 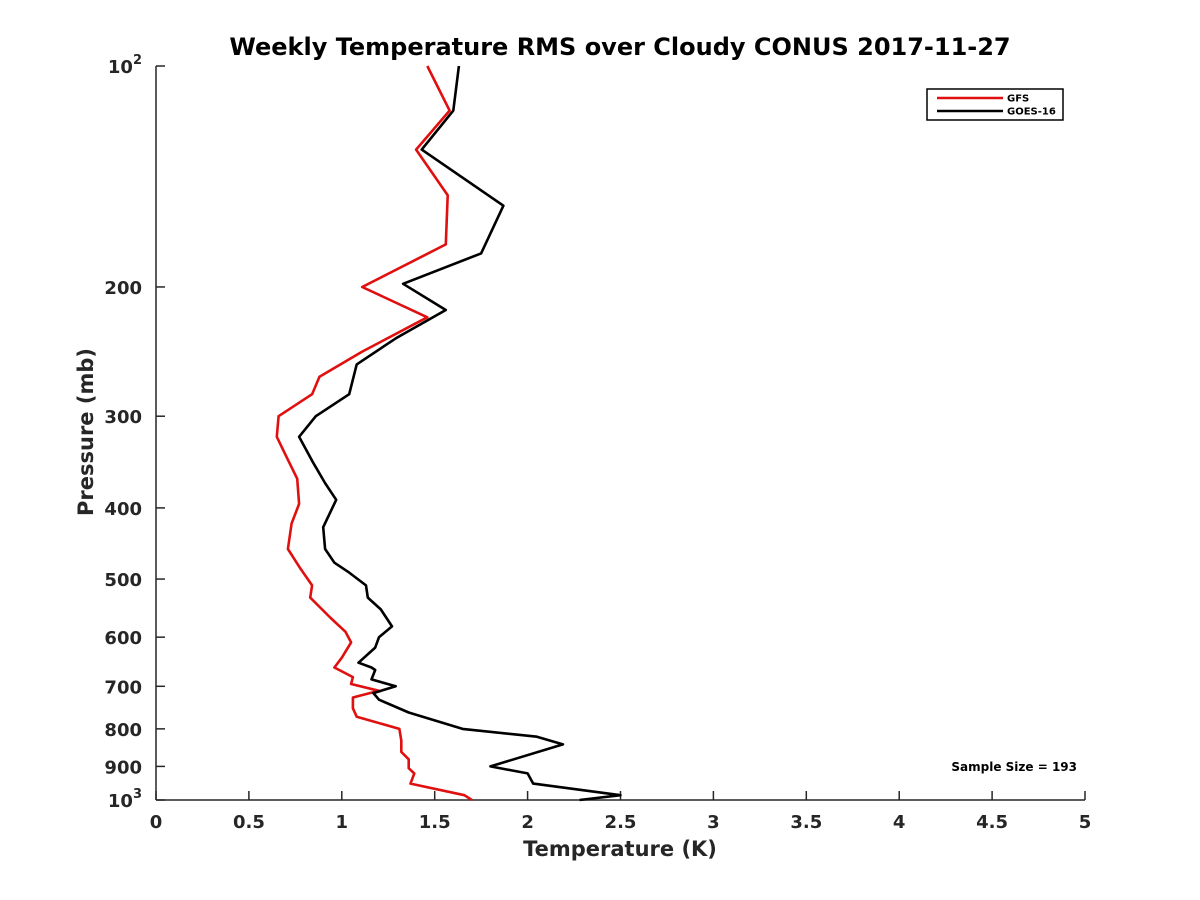 I want to click on series-line-gfs, so click(x=374, y=433).